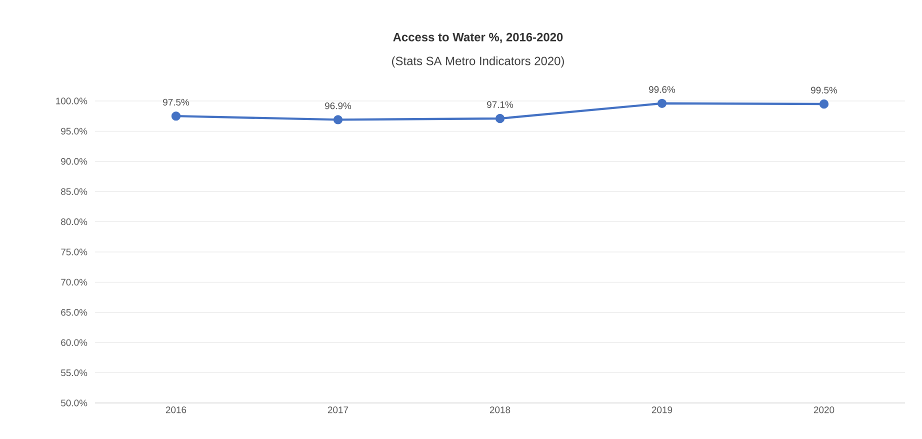 The image size is (922, 439). What do you see at coordinates (74, 131) in the screenshot?
I see `y-tick-label: 95.0%` at bounding box center [74, 131].